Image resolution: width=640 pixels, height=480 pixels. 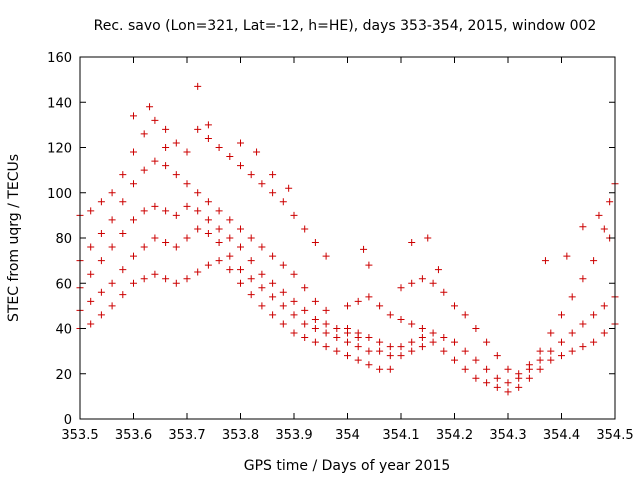 What do you see at coordinates (507, 435) in the screenshot?
I see `x-tick-label: 354.3` at bounding box center [507, 435].